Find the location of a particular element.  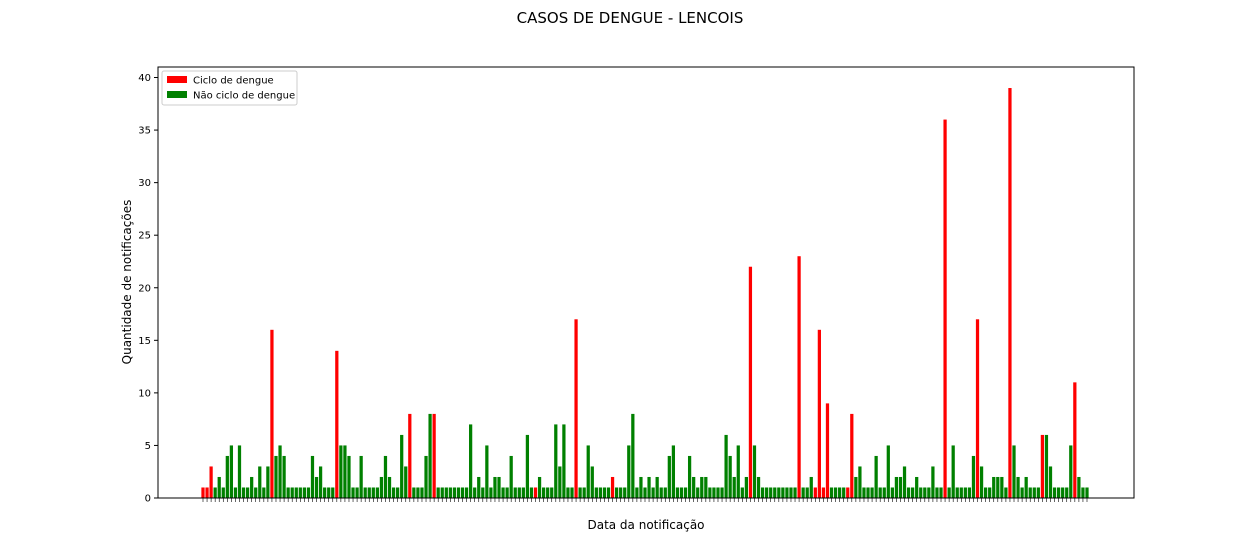

y-tick-label: 0 is located at coordinates (148, 499).